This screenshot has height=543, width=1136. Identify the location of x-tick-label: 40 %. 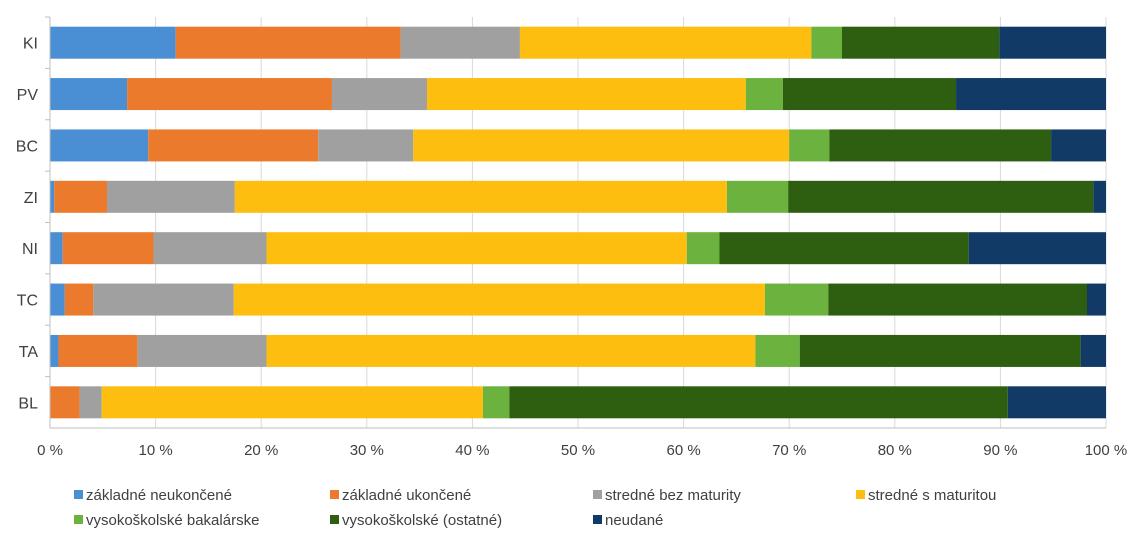
(472, 450).